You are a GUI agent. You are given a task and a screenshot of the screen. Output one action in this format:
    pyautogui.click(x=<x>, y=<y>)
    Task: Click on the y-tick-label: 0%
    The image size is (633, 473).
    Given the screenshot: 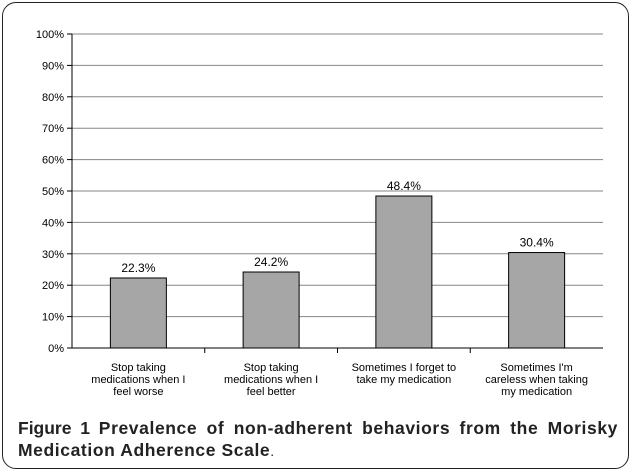 What is the action you would take?
    pyautogui.click(x=56, y=349)
    